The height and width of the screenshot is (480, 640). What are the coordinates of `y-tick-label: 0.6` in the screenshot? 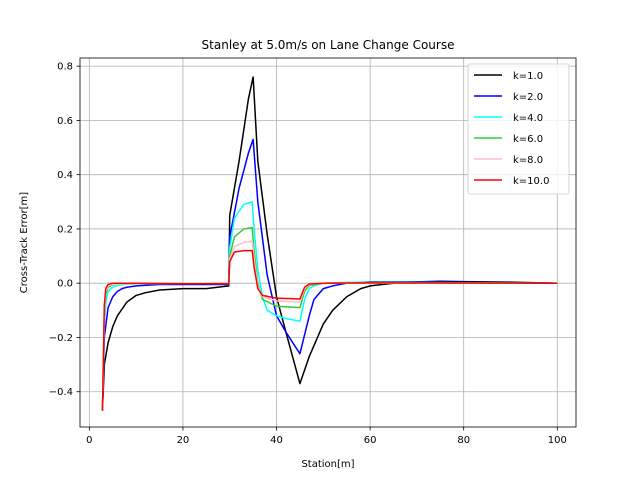 It's located at (65, 121).